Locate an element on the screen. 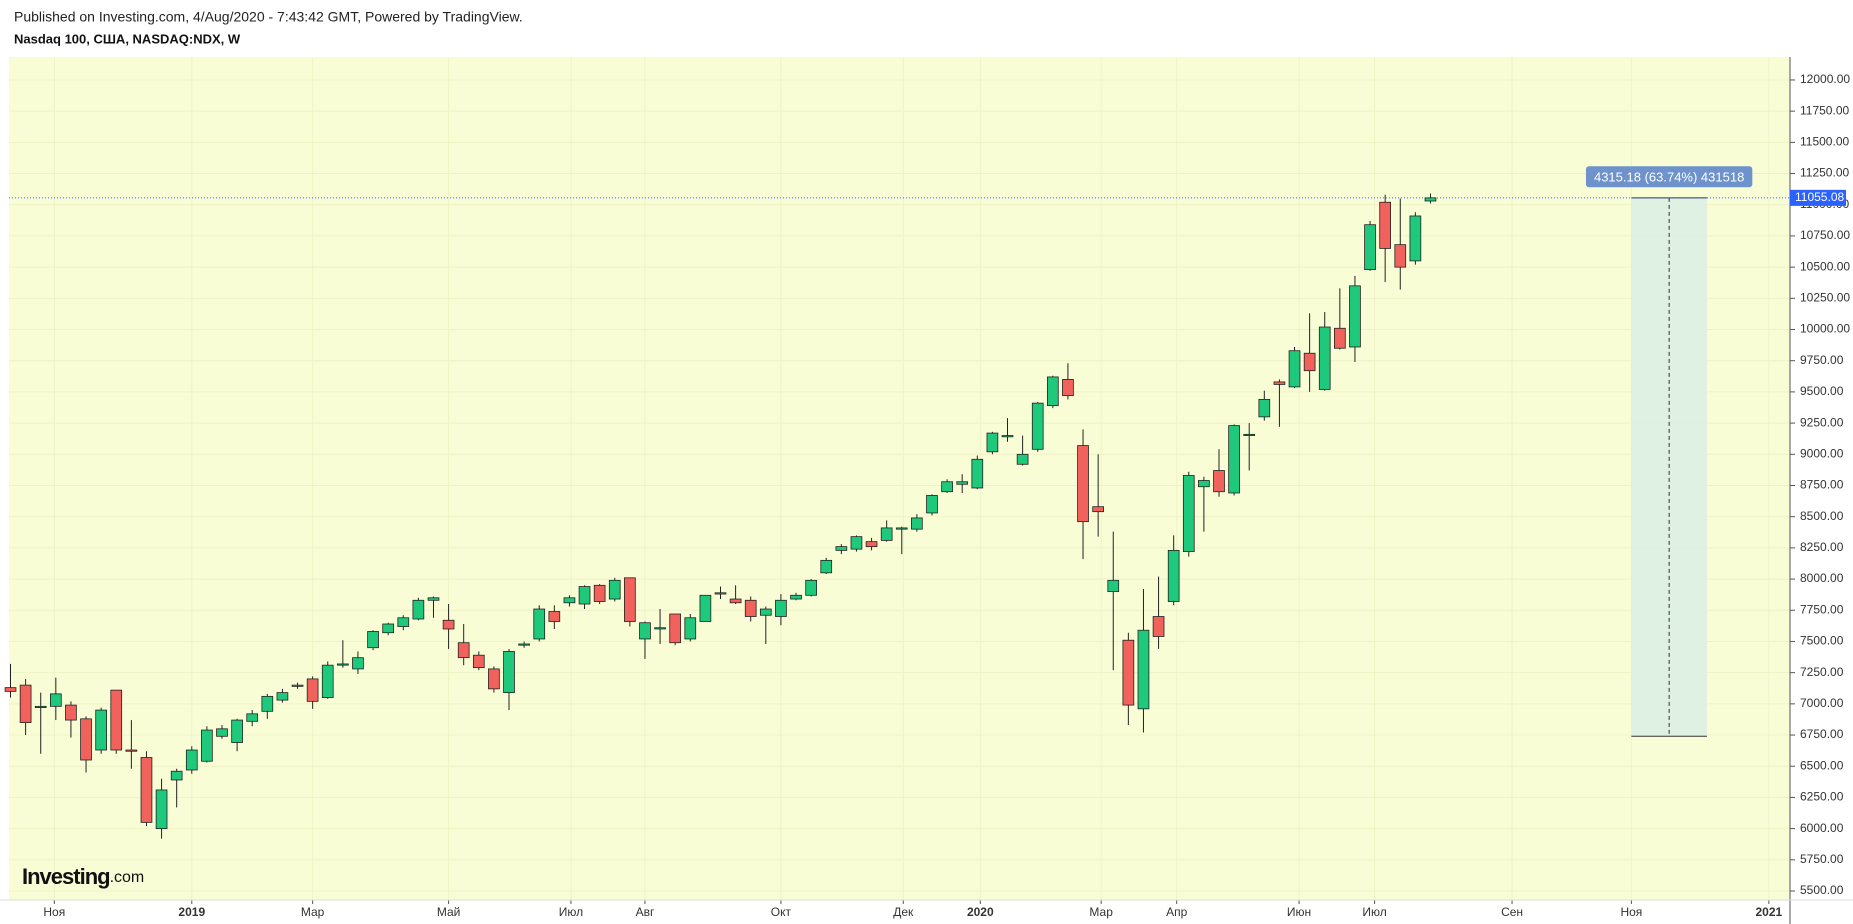  y-tick-label: 11750.00 is located at coordinates (1824, 110).